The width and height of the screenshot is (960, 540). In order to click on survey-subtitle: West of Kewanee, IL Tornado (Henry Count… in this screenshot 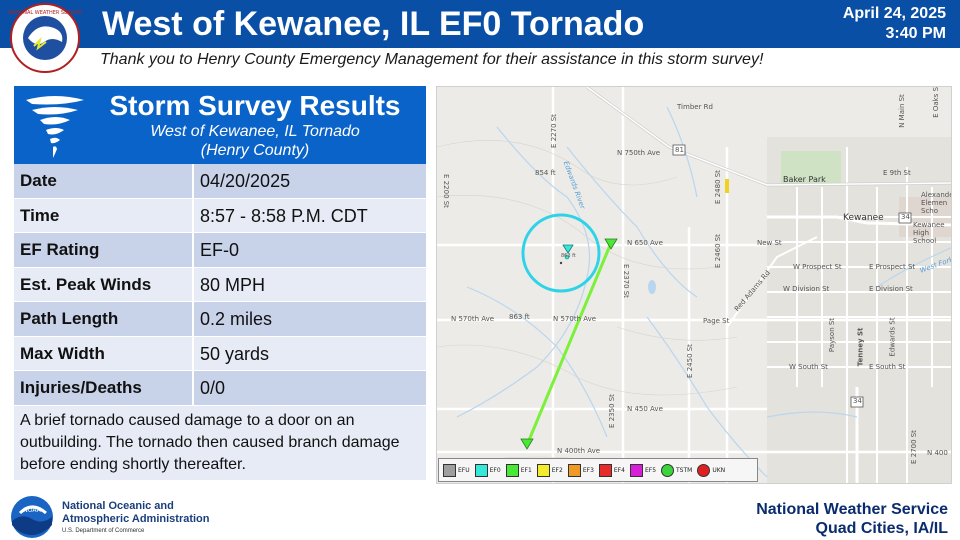, I will do `click(255, 141)`.